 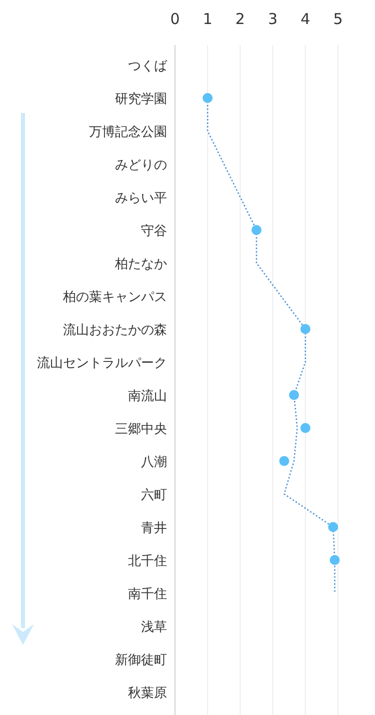 I want to click on x-tick-label: 0, so click(x=175, y=19).